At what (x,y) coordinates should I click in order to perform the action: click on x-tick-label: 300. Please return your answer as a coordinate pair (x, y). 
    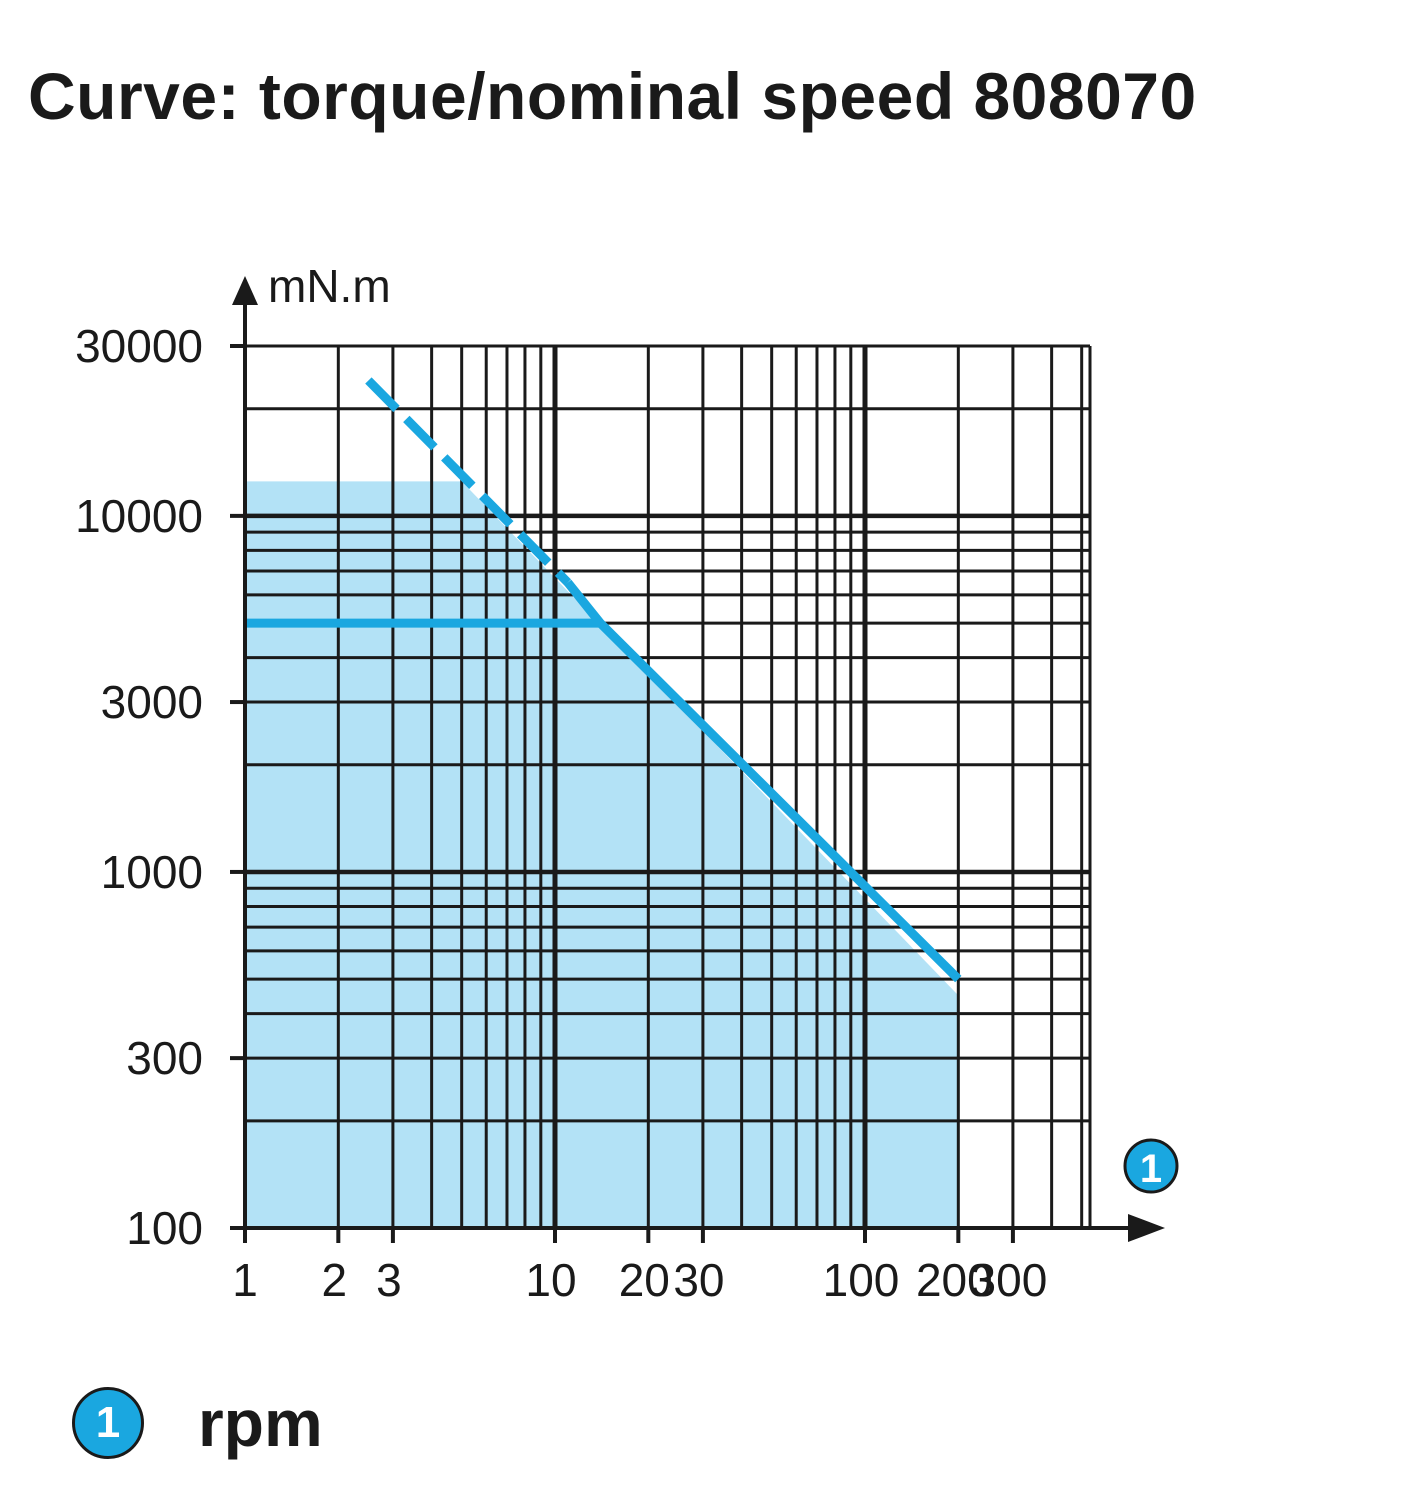
    Looking at the image, I should click on (1009, 1280).